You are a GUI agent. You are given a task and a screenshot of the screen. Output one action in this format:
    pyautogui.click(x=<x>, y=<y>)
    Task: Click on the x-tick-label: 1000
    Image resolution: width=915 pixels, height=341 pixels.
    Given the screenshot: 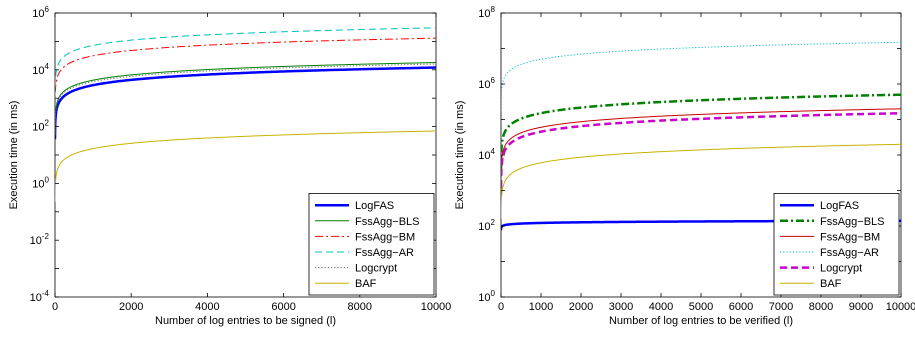 What is the action you would take?
    pyautogui.click(x=541, y=307)
    